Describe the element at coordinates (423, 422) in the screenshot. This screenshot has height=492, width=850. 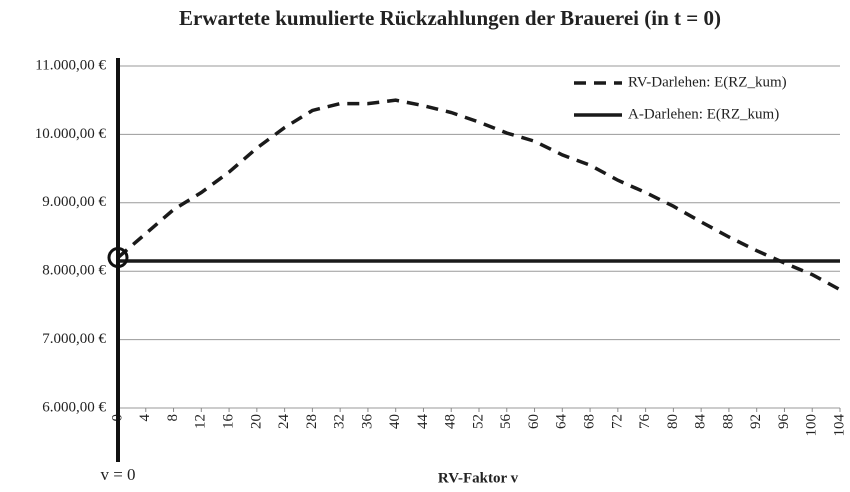
I see `x-tick-label: 44` at that location.